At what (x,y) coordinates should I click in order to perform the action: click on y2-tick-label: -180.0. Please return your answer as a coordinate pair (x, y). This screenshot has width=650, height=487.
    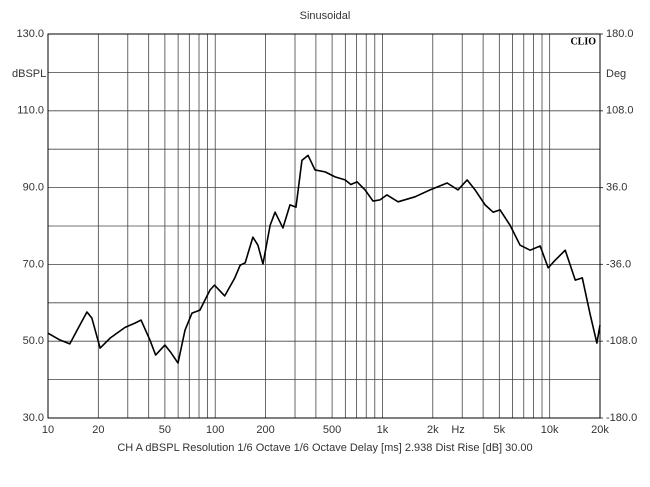
    Looking at the image, I should click on (621, 418).